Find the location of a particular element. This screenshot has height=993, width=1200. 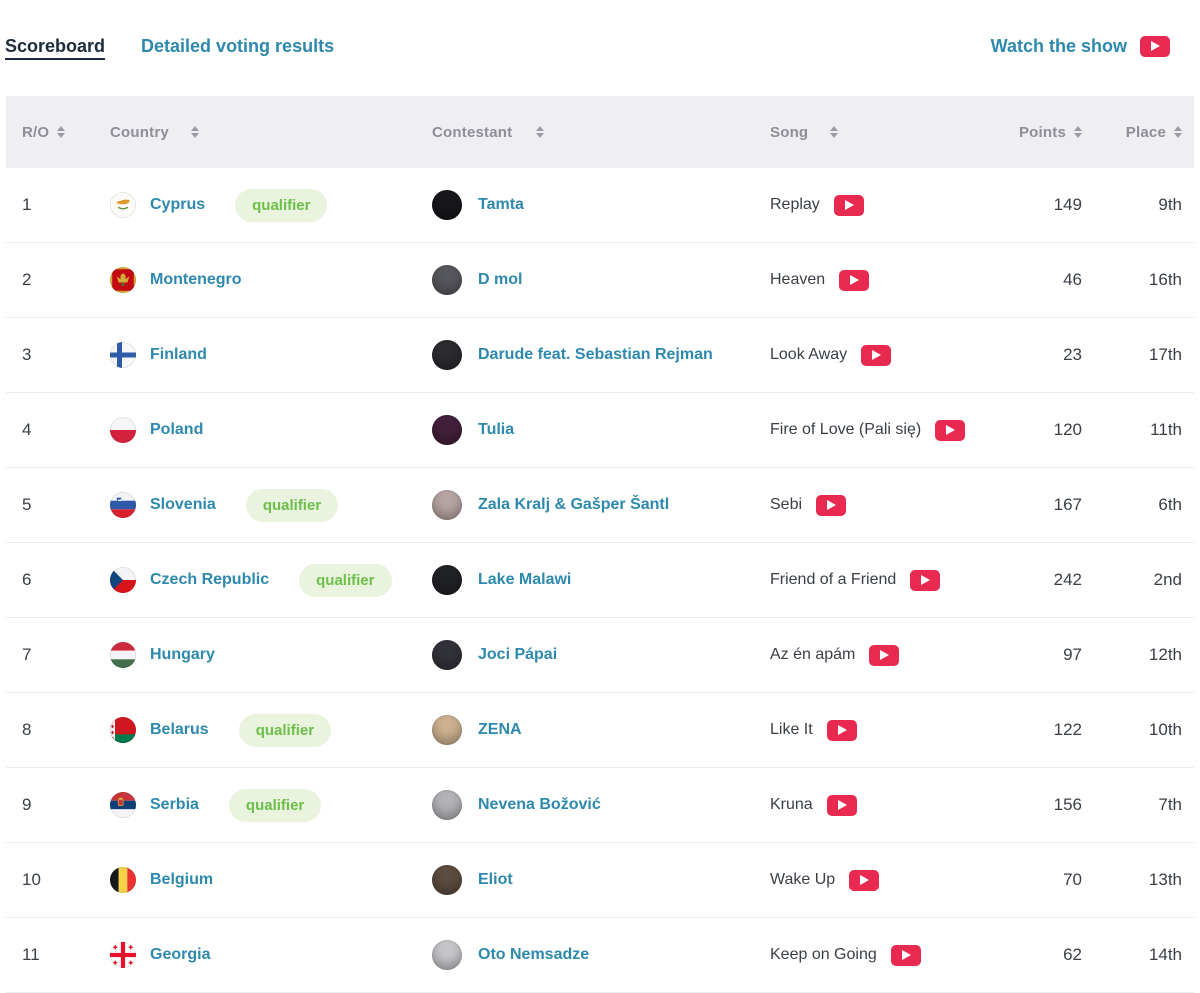

sort-arrows-icon is located at coordinates (61, 132).